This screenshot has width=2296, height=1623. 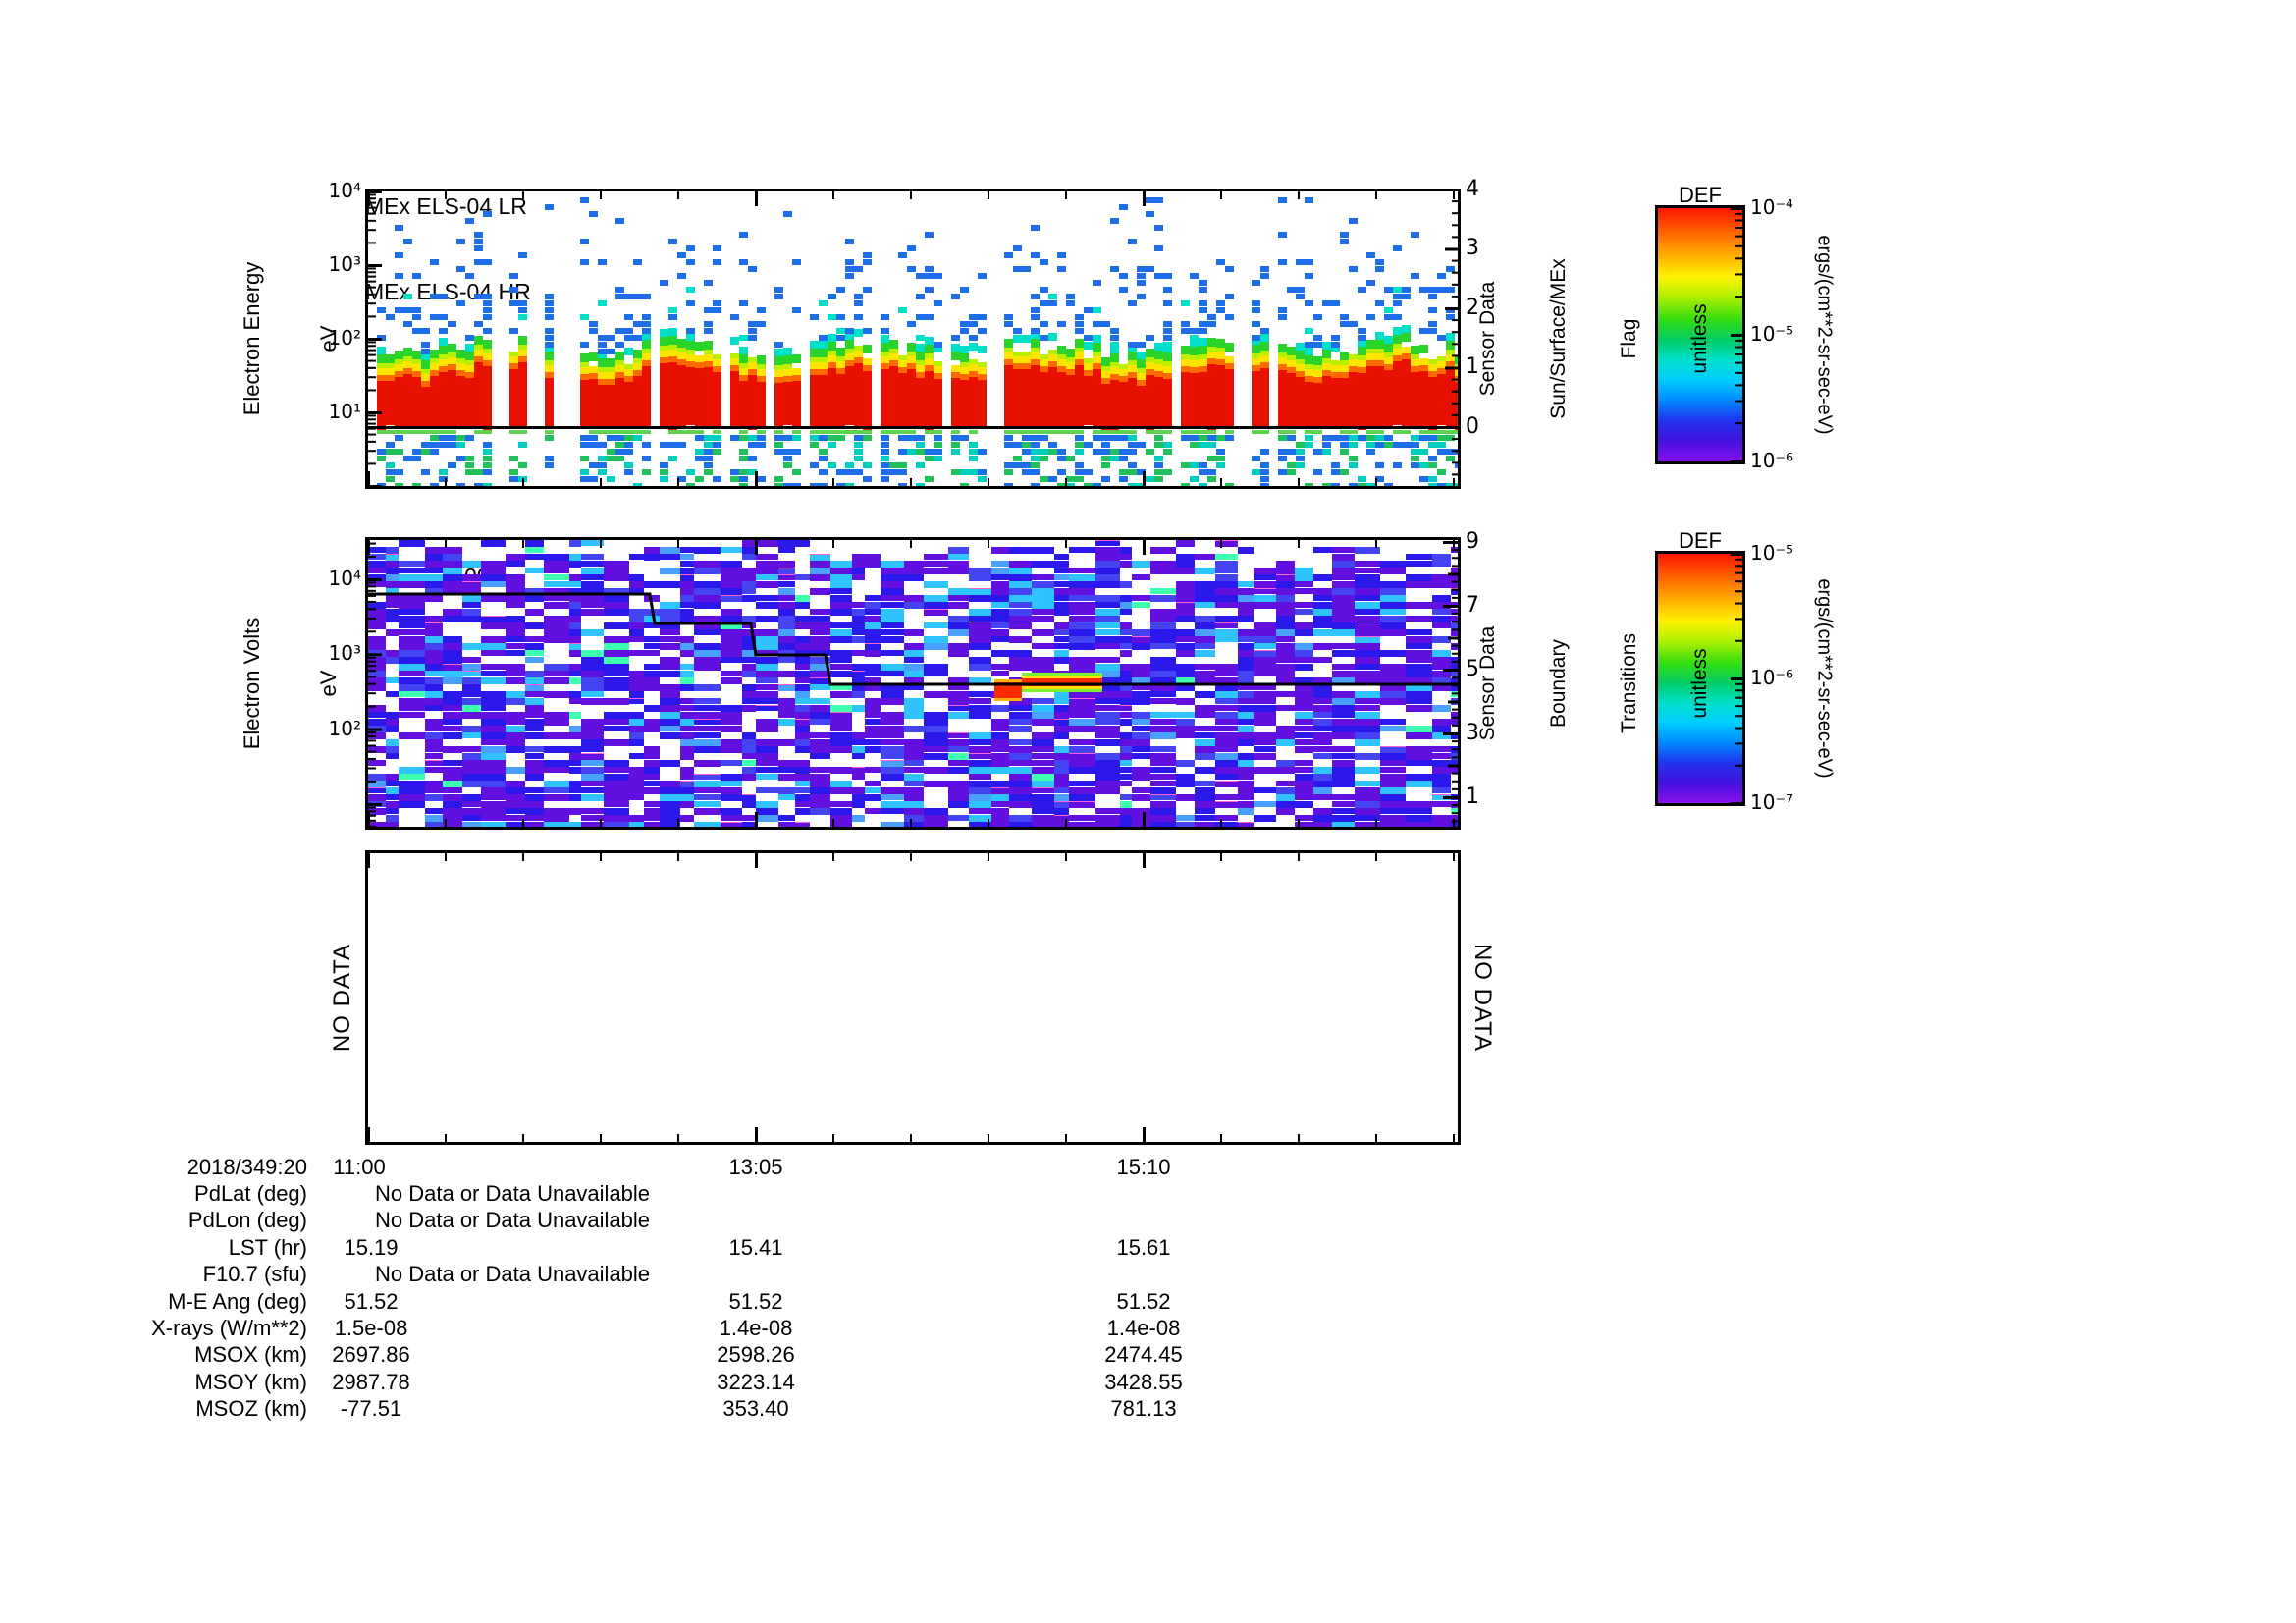 I want to click on ima-ytick-label: 10², so click(x=344, y=728).